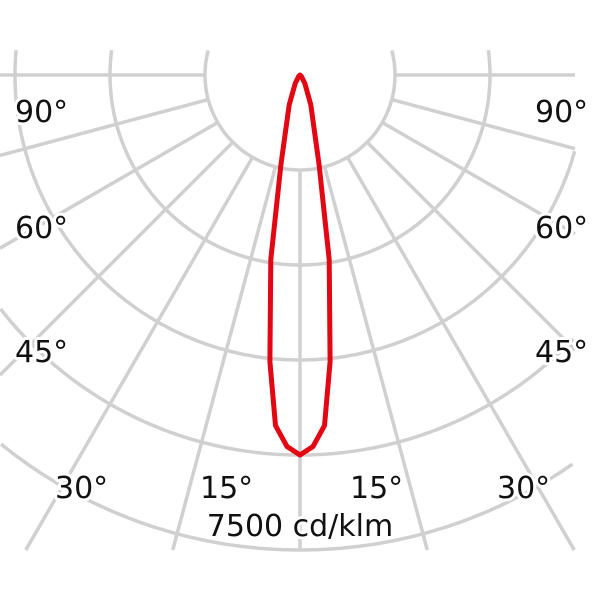 The image size is (600, 600). What do you see at coordinates (300, 110) in the screenshot?
I see `grid-ring` at bounding box center [300, 110].